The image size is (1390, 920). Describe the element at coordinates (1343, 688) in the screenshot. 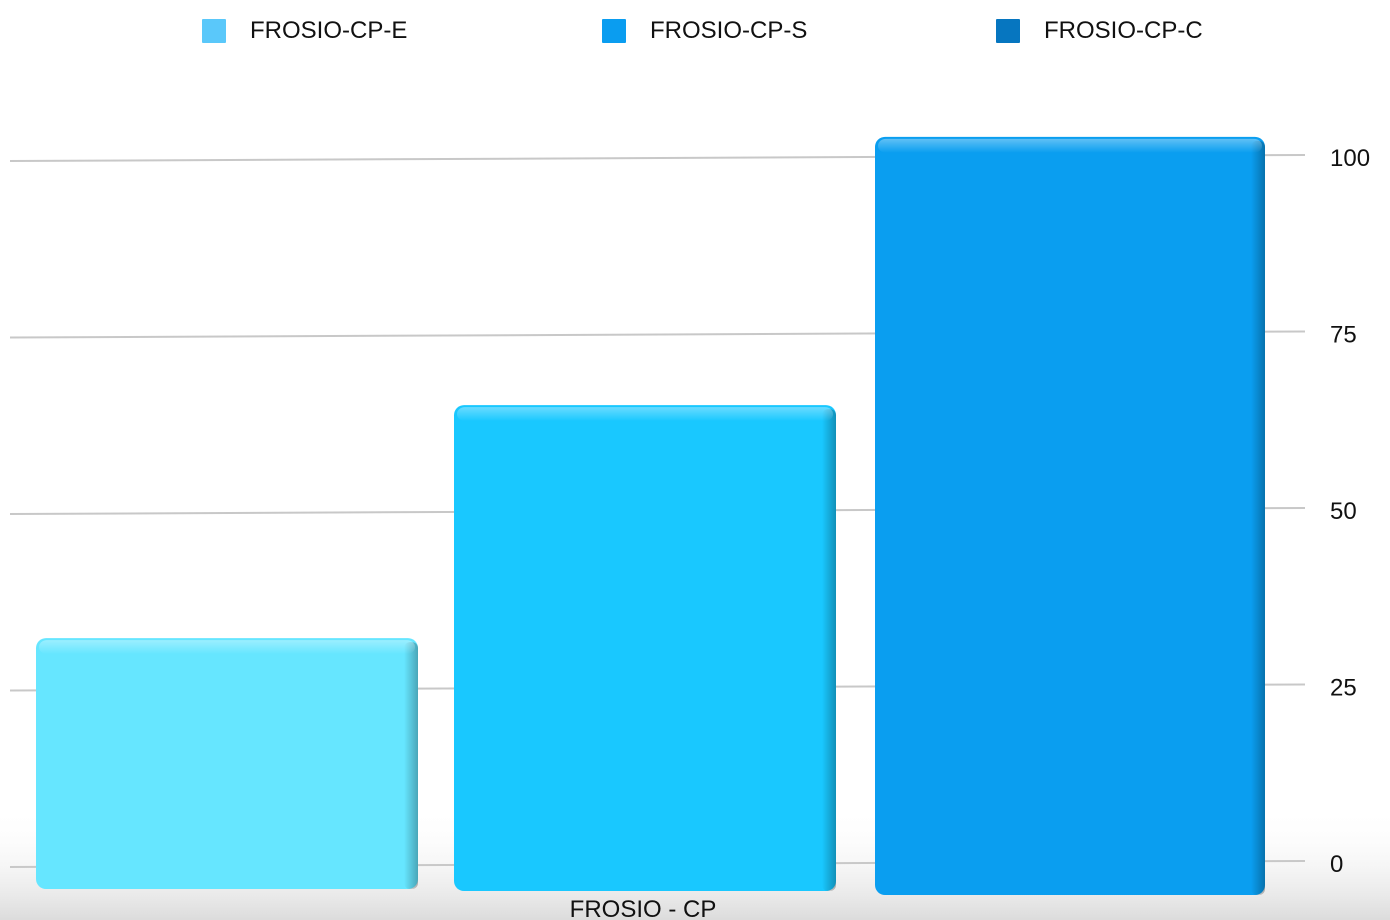

I see `y-tick-label: 25` at that location.